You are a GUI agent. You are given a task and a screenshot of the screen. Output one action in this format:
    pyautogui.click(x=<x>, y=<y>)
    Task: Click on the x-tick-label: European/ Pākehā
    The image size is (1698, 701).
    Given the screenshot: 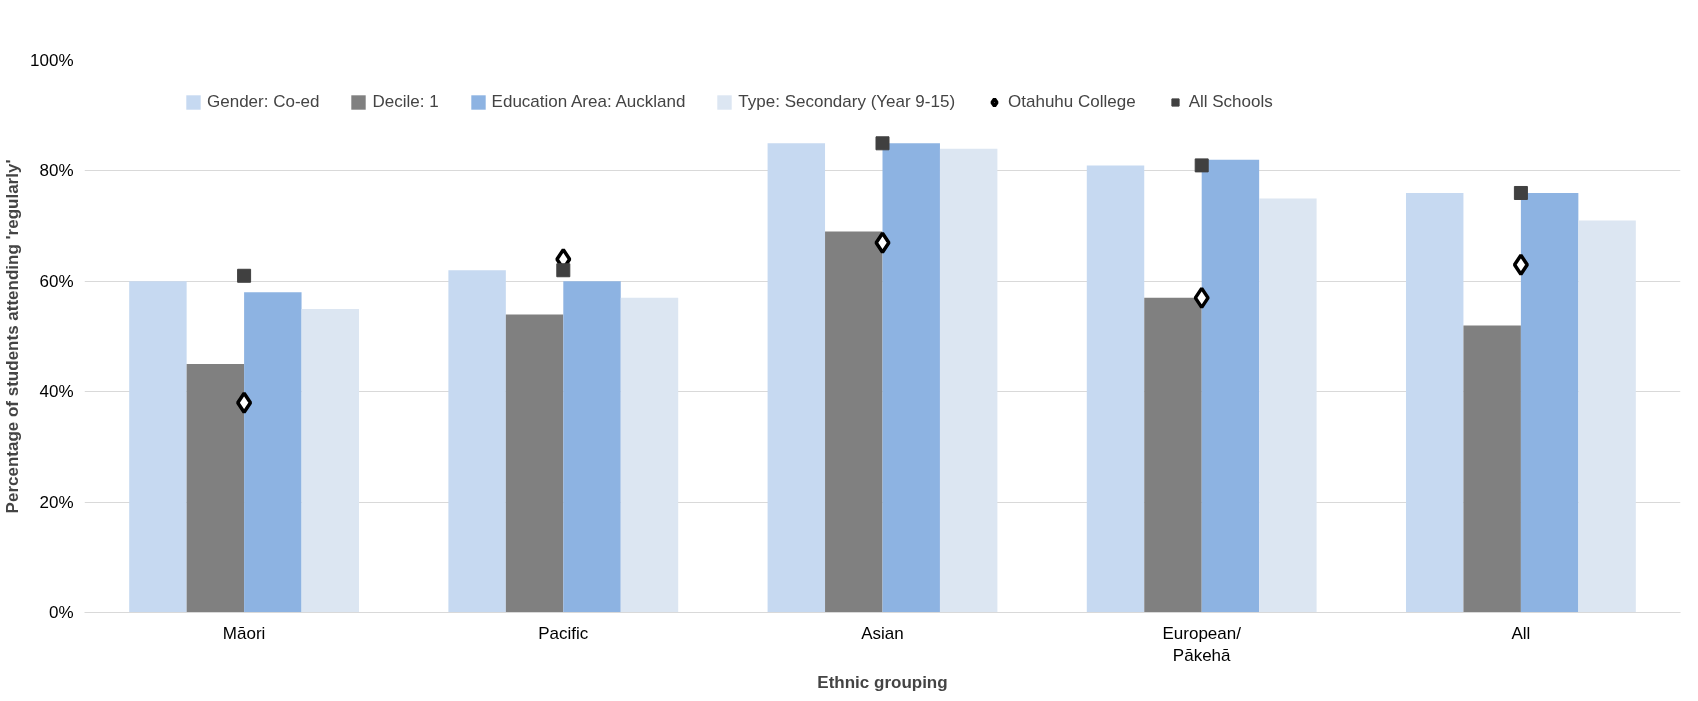 What is the action you would take?
    pyautogui.click(x=1202, y=644)
    